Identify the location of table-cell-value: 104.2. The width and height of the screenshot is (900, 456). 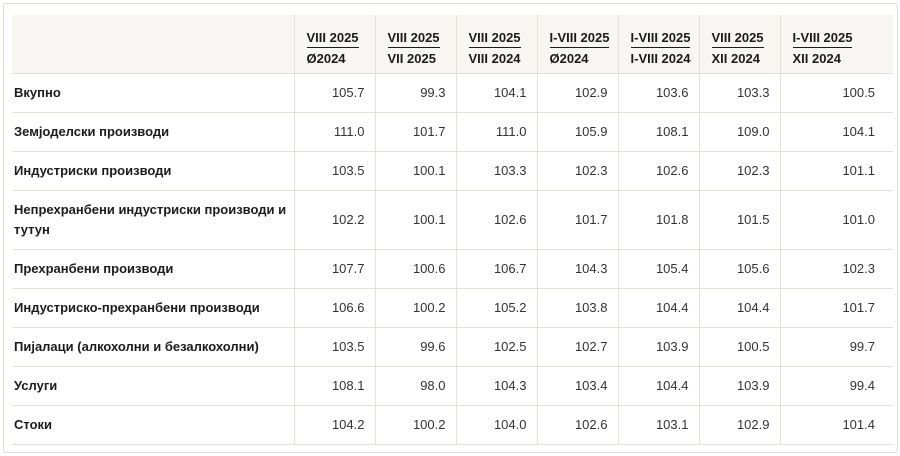
(334, 425).